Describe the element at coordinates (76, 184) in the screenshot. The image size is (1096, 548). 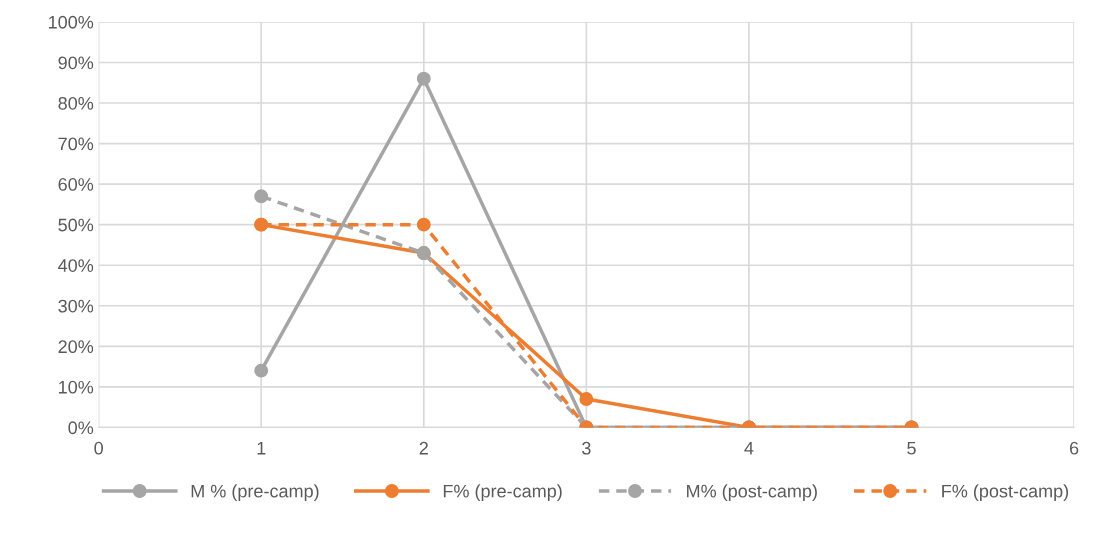
I see `y-tick-label: 60%` at that location.